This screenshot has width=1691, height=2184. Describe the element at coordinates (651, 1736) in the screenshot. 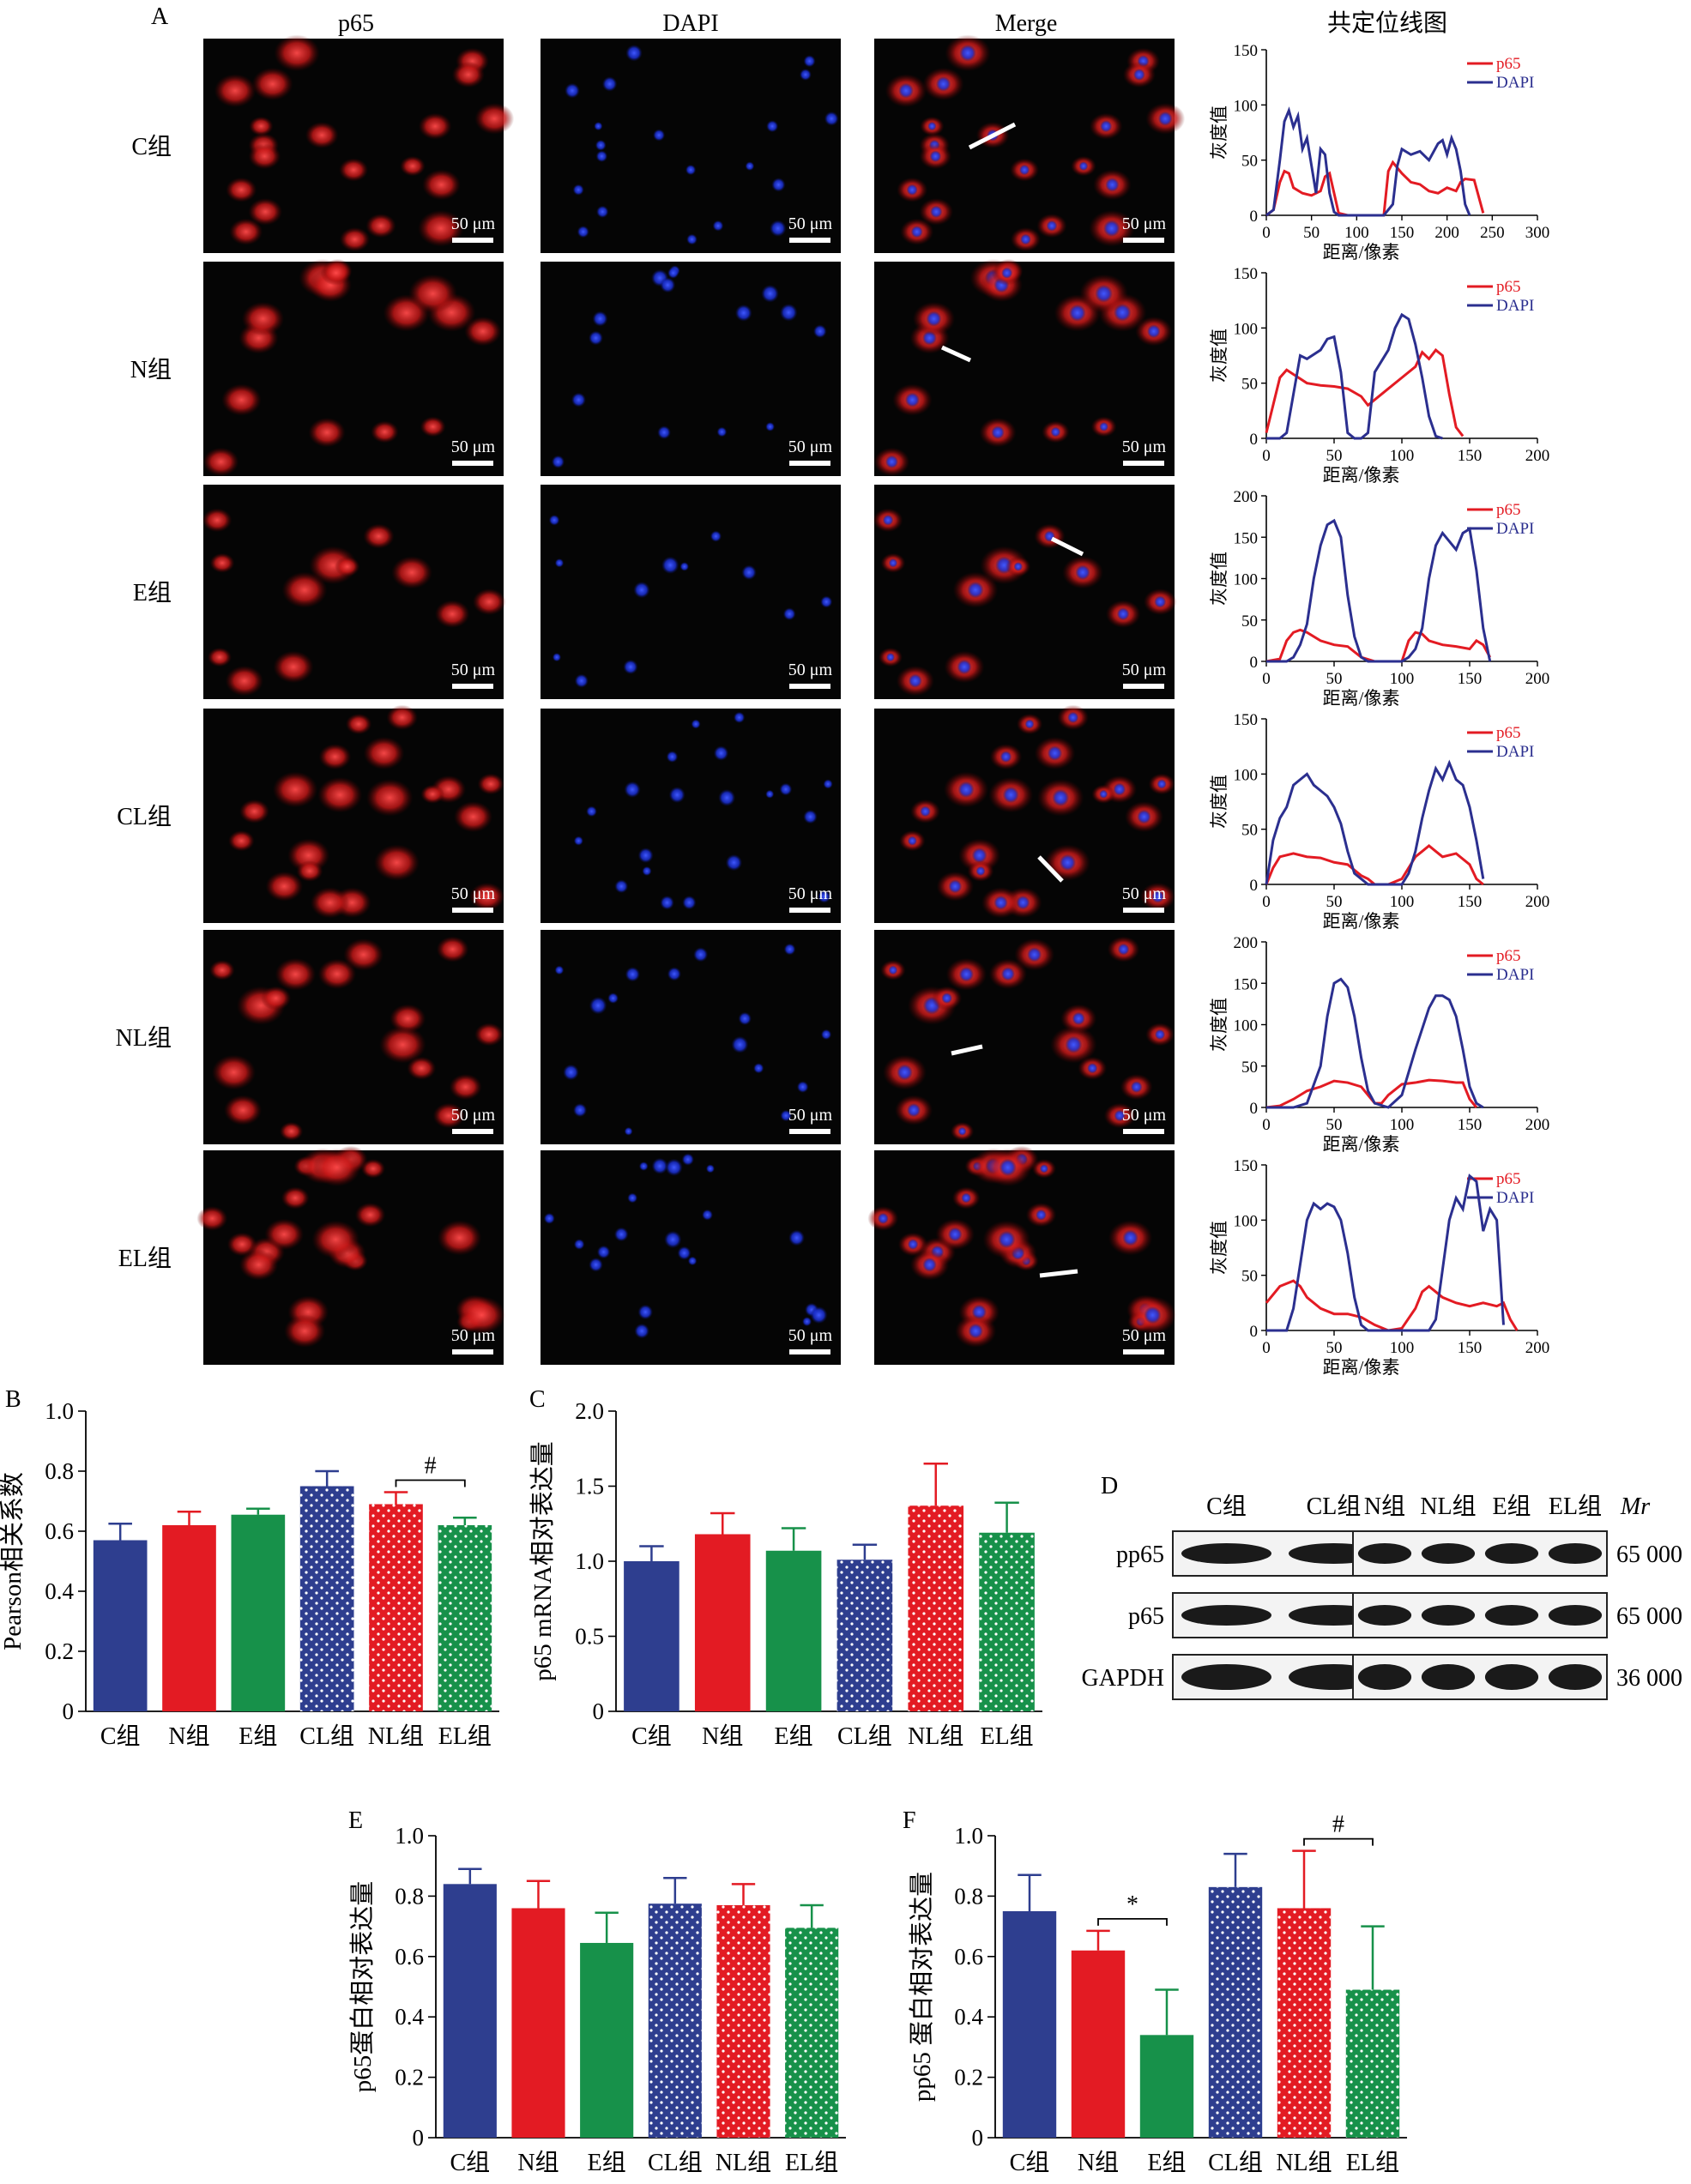

I see `x-tick-label: C组` at that location.